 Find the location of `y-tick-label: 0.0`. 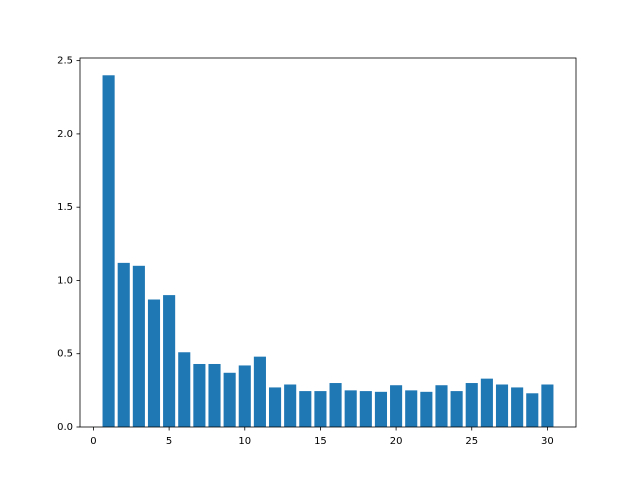

y-tick-label: 0.0 is located at coordinates (65, 427).